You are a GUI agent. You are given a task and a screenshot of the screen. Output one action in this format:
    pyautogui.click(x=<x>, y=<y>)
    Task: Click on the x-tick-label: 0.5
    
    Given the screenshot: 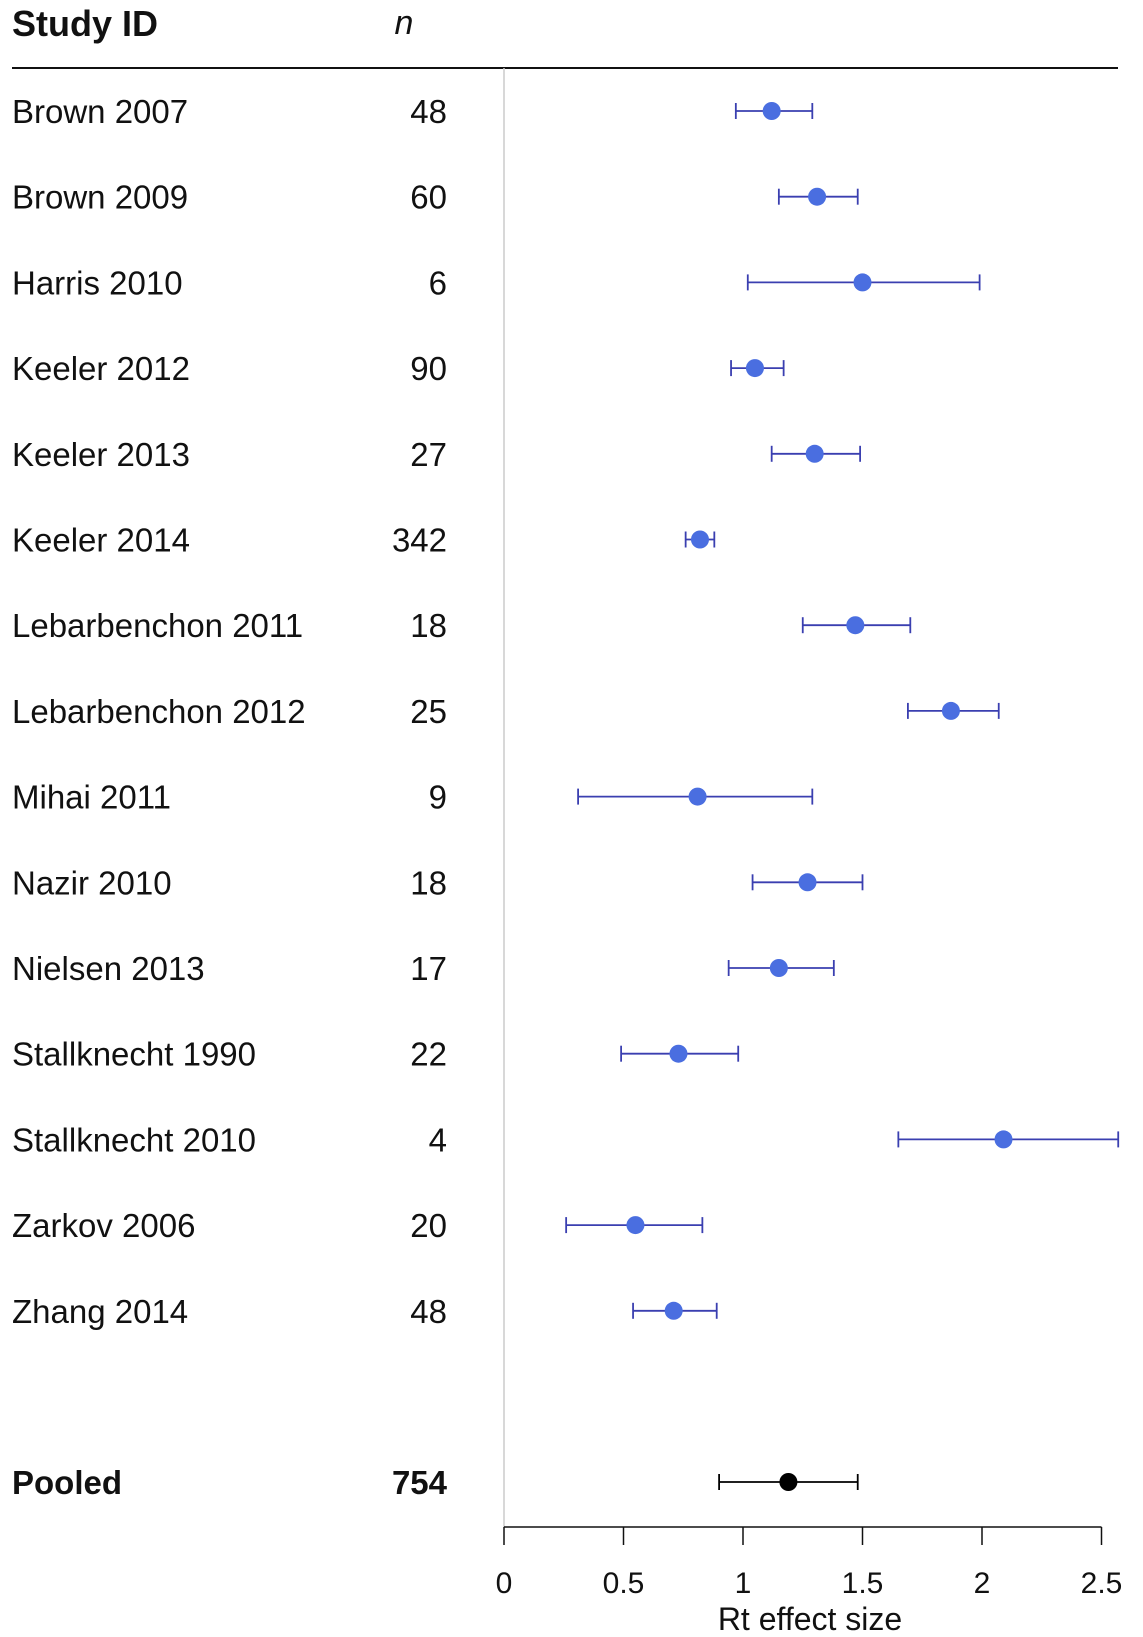 What is the action you would take?
    pyautogui.click(x=624, y=1583)
    